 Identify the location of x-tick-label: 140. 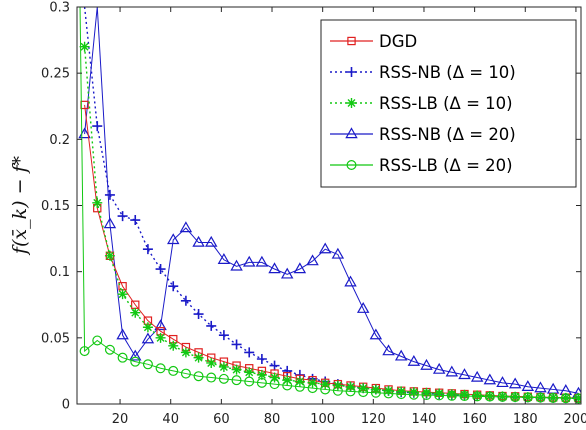
(424, 419).